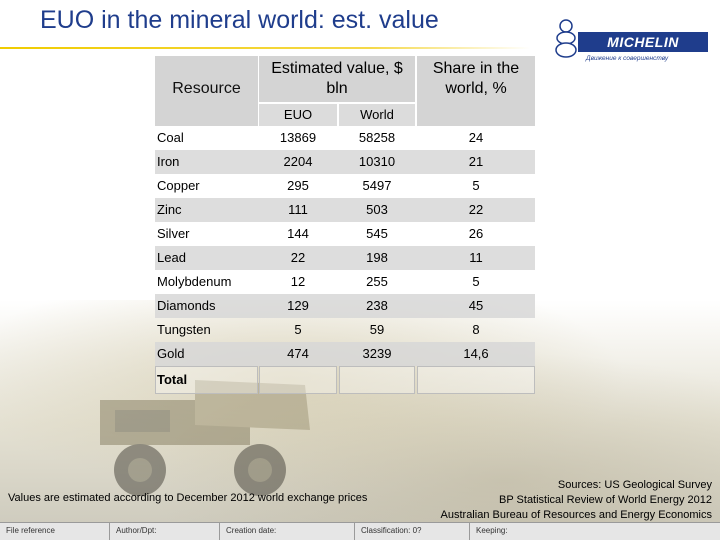  I want to click on cell-world: 58258, so click(377, 137).